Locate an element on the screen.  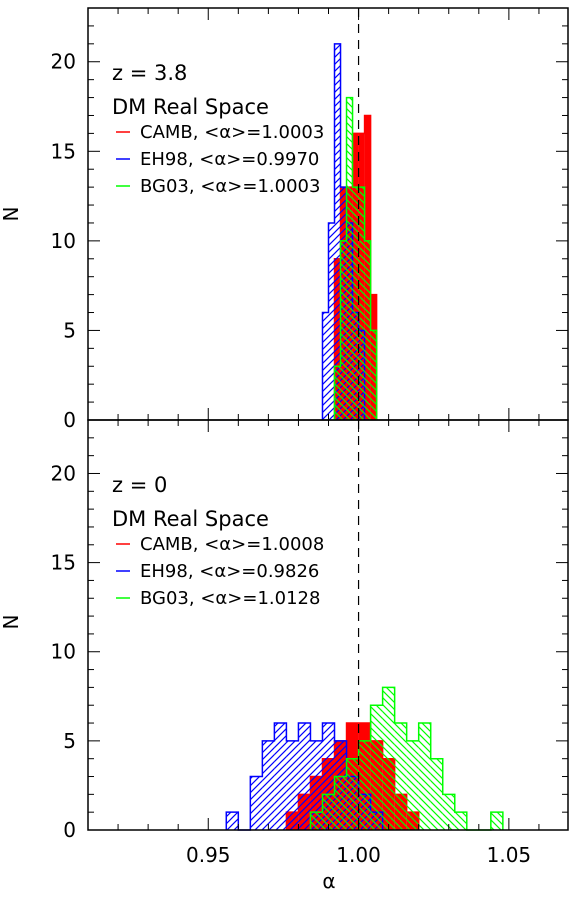
bottom-y-tick-label: 15 is located at coordinates (63, 563).